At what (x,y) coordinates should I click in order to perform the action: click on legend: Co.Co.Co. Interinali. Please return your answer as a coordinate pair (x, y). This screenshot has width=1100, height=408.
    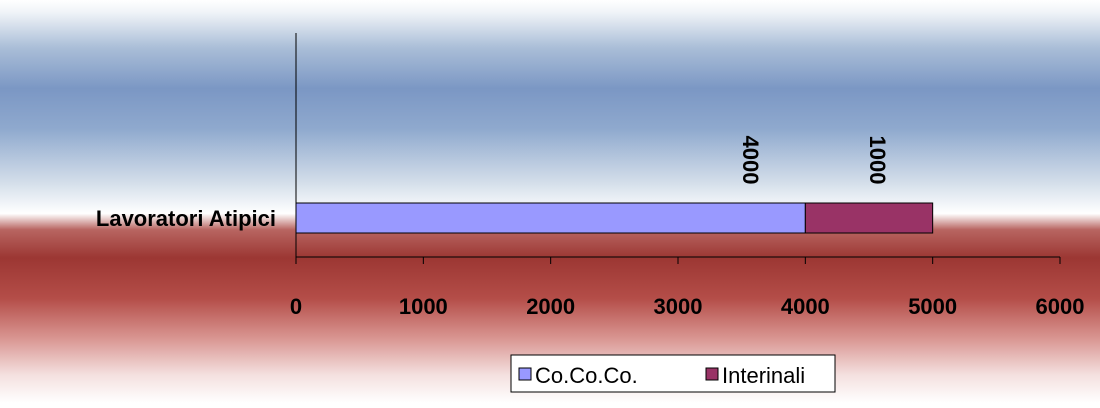
    Looking at the image, I should click on (673, 373).